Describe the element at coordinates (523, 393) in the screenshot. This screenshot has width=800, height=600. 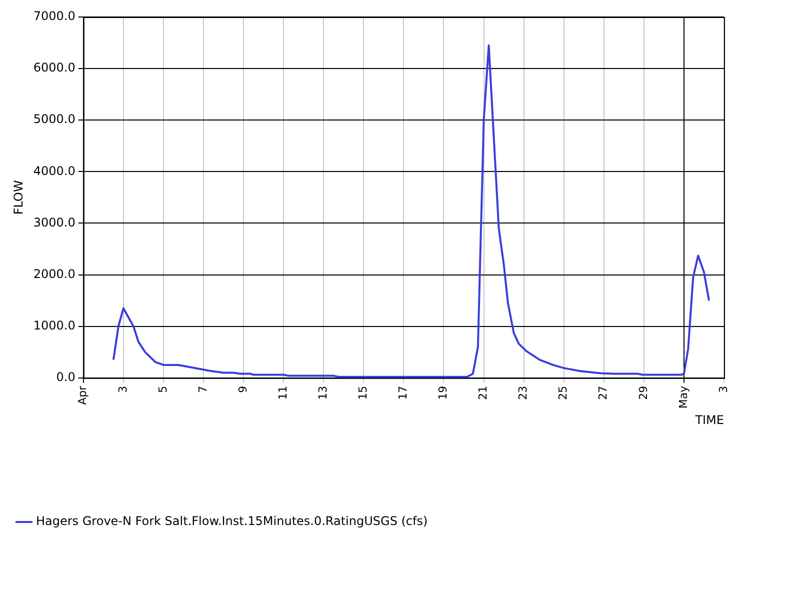
I see `x-tick-label: 23` at that location.